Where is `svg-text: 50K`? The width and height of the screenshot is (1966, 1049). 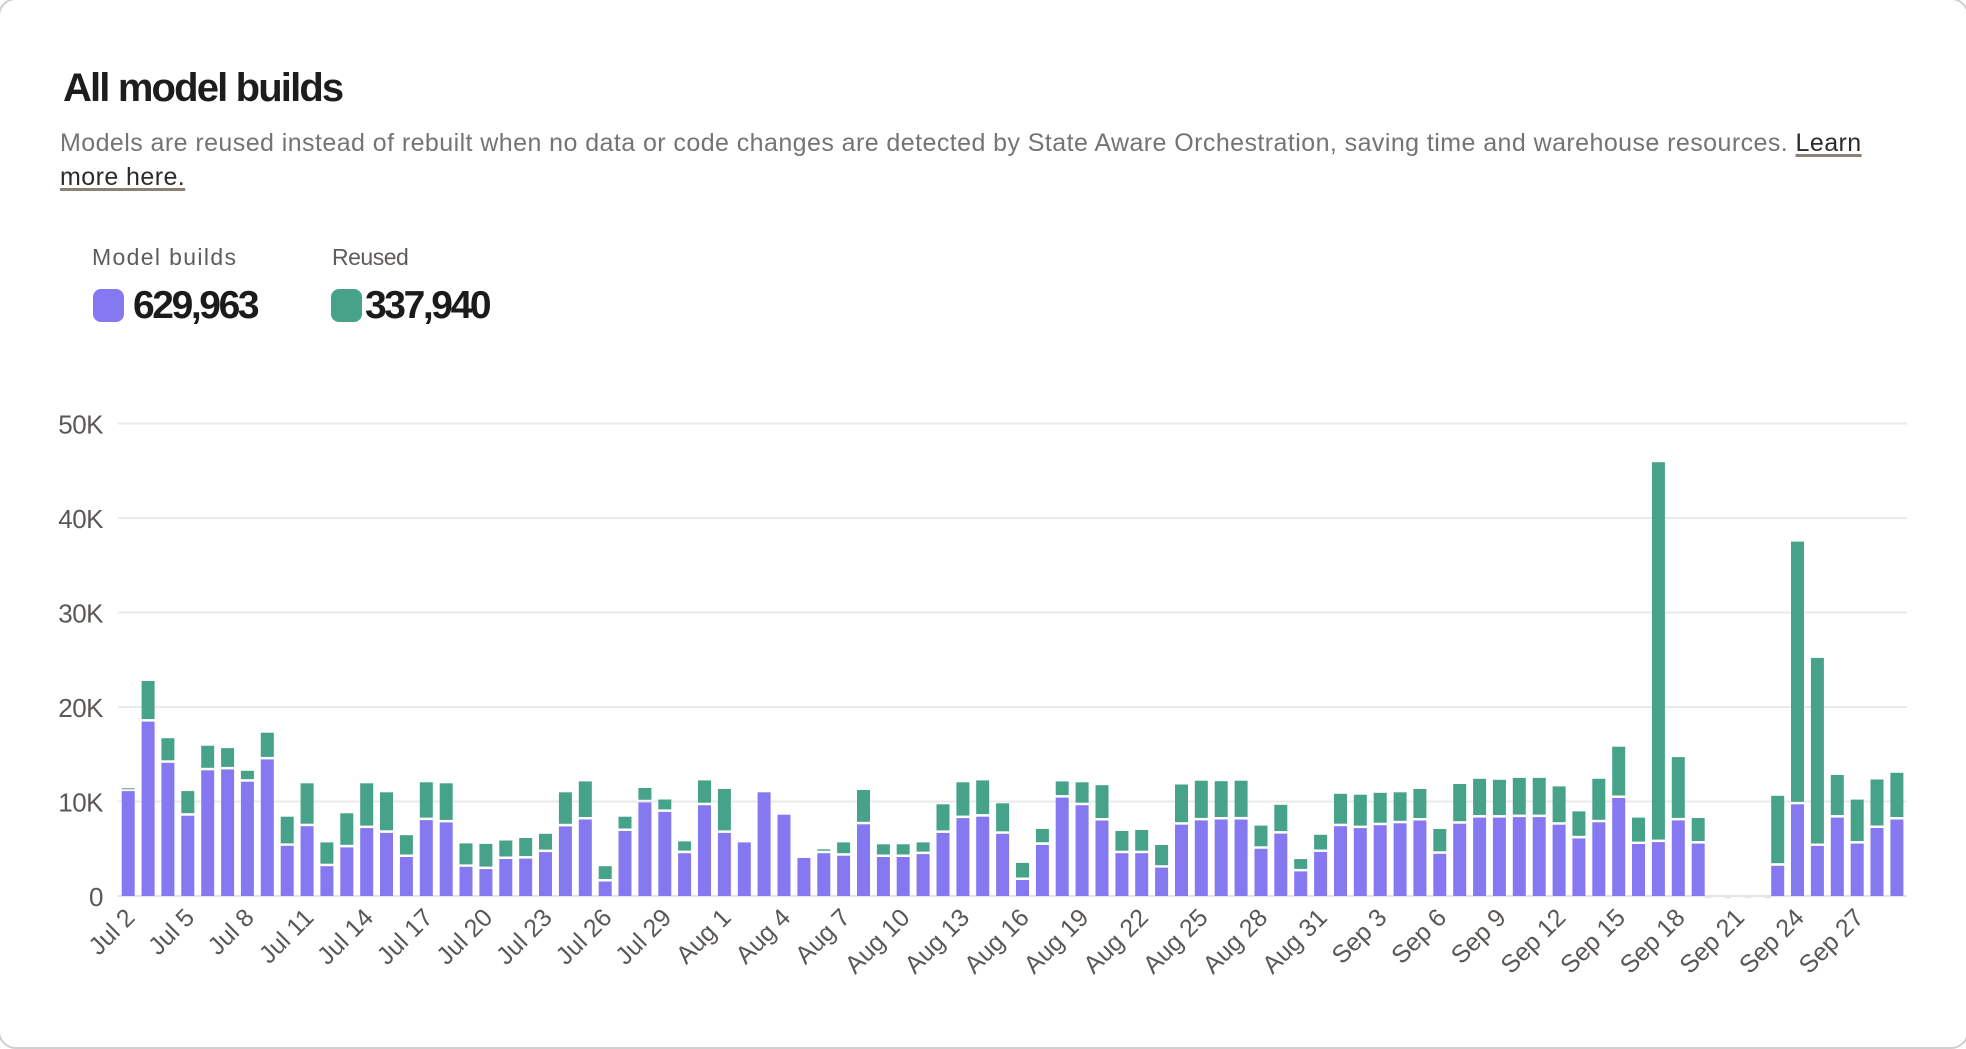
svg-text: 50K is located at coordinates (81, 425).